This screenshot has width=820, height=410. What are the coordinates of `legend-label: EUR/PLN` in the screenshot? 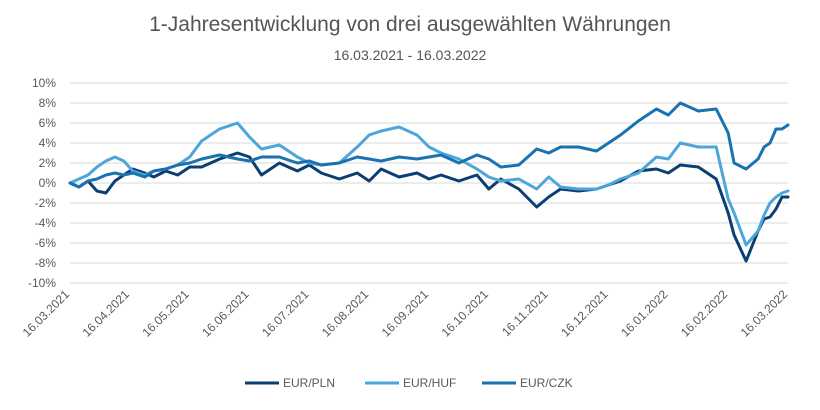 It's located at (309, 383).